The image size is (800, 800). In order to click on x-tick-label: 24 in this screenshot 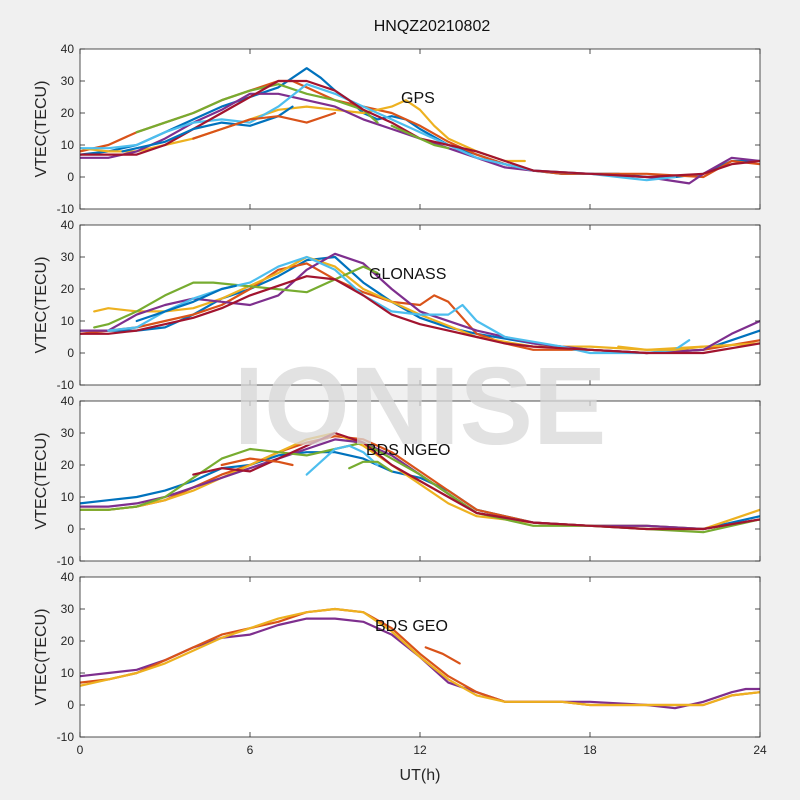, I will do `click(760, 750)`.